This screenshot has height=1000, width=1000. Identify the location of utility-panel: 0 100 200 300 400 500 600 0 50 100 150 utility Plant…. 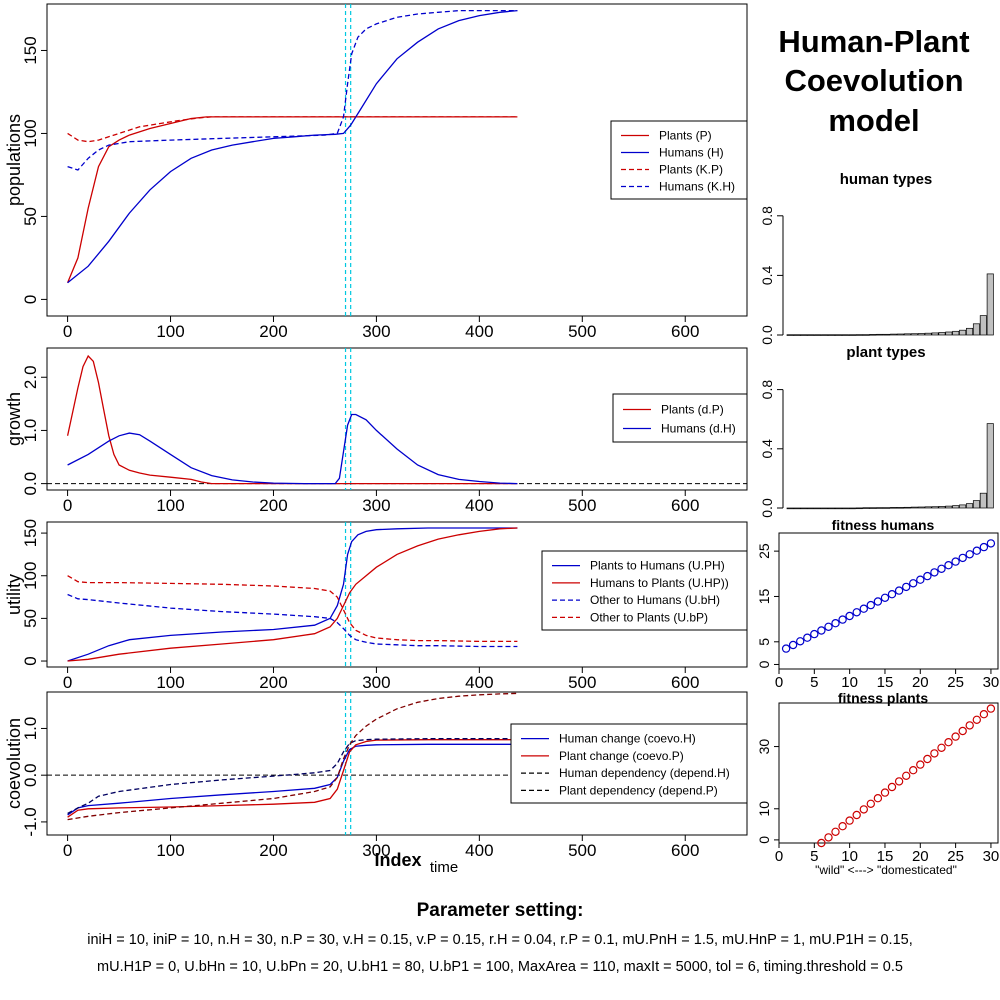
(376, 605).